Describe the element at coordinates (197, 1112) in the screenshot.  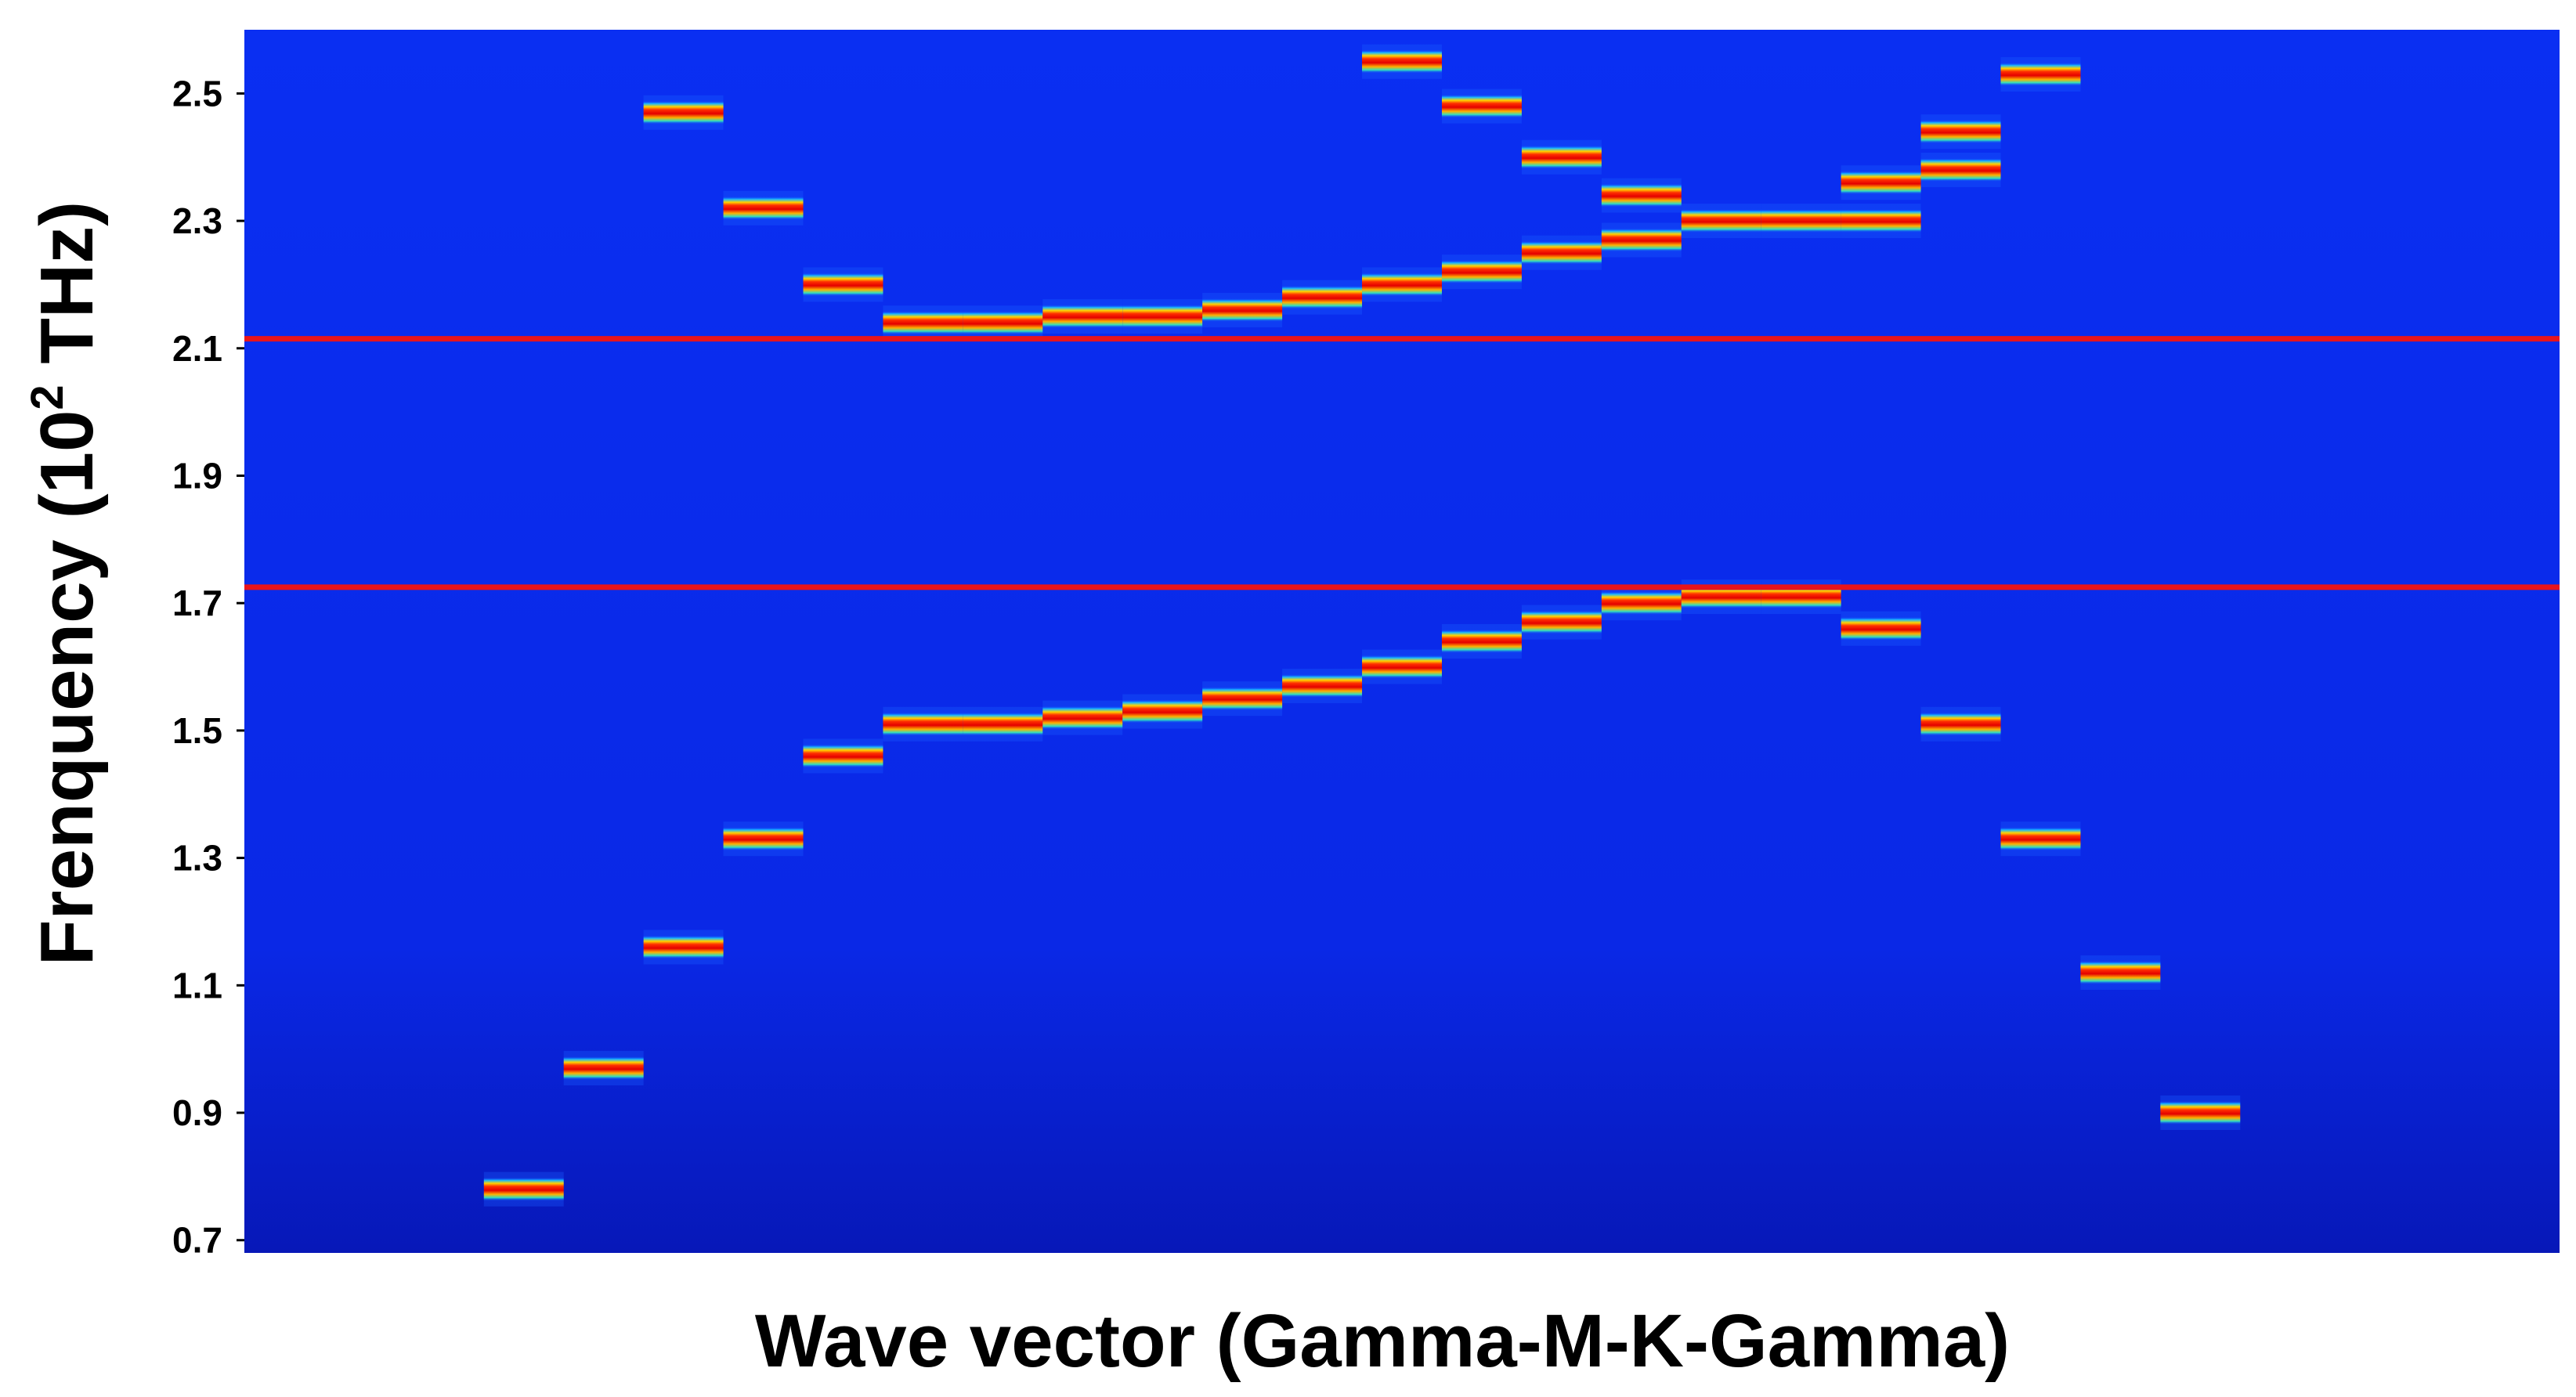
I see `y-tick-label: 0.9` at that location.